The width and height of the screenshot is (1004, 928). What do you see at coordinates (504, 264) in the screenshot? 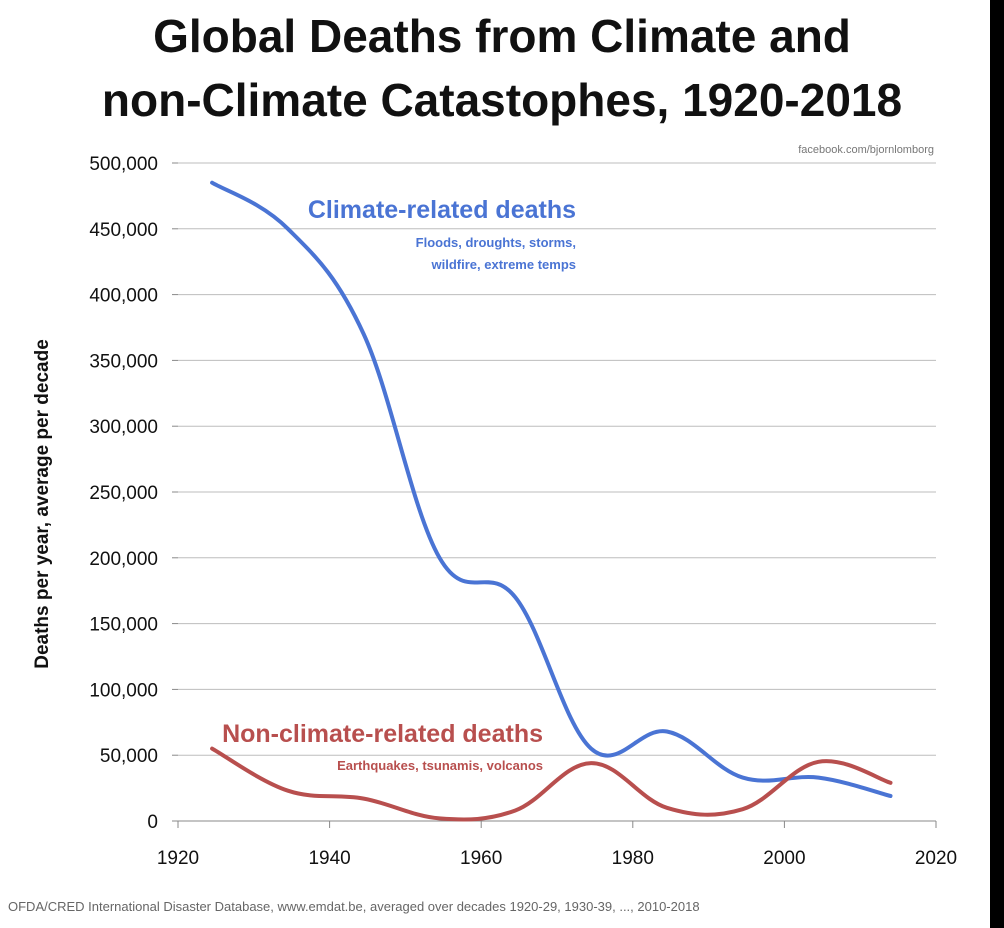
I see `climate-series-sublabel-1: wildfire, extreme temps` at bounding box center [504, 264].